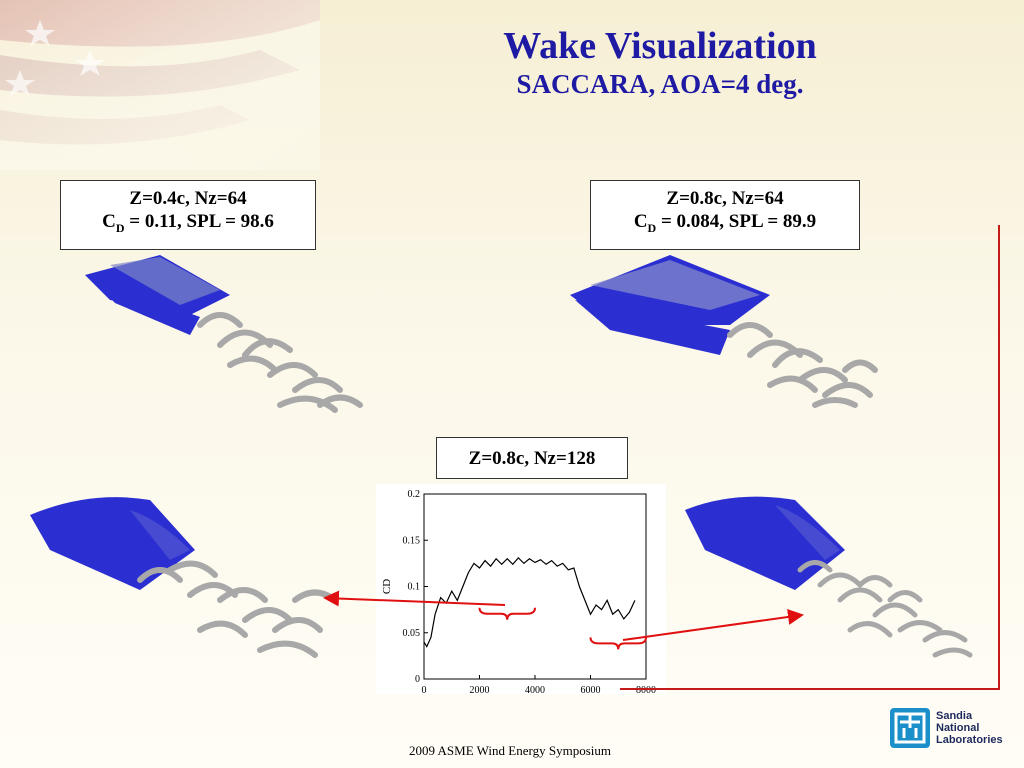  What do you see at coordinates (160, 85) in the screenshot?
I see `flag-decoration` at bounding box center [160, 85].